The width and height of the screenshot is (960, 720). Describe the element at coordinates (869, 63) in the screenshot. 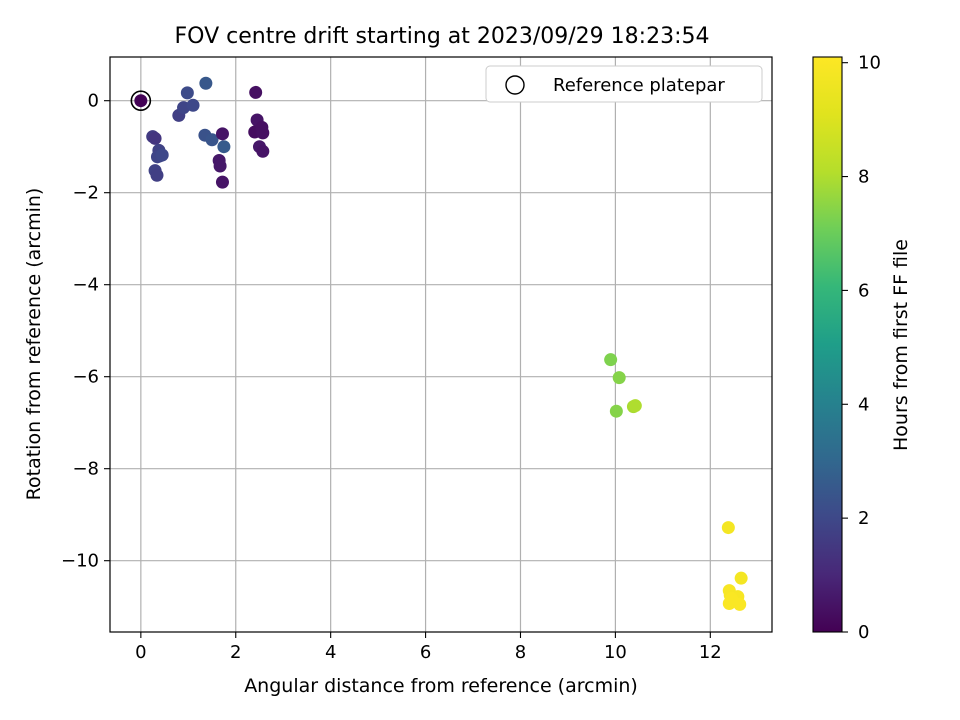

I see `colorbar-tick-label: 10` at that location.